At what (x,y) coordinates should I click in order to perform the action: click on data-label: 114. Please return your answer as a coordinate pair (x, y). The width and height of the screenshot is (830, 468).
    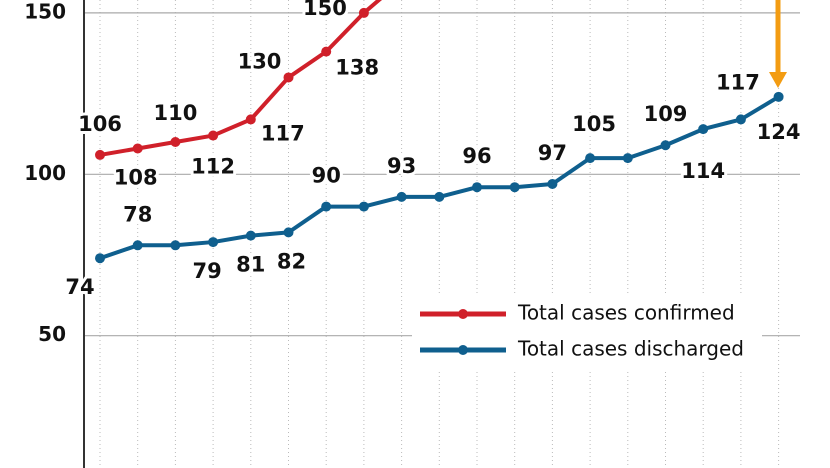
    Looking at the image, I should click on (703, 171).